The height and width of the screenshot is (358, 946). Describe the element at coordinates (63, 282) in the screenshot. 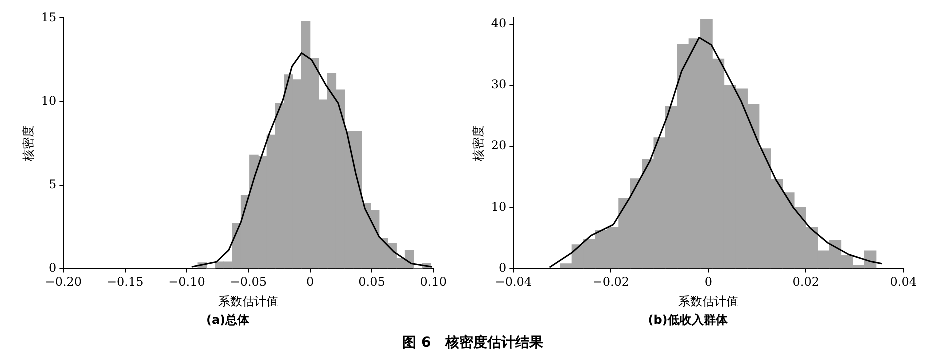

I see `x-tick-label: −0.20` at that location.